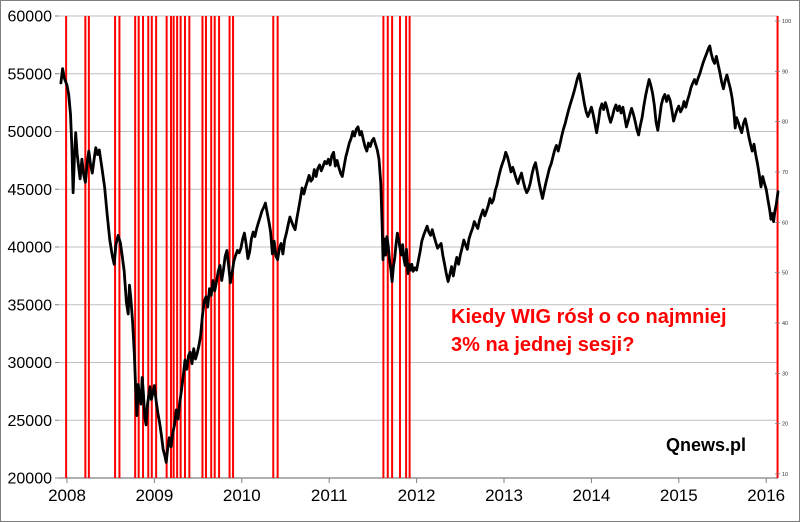 Image resolution: width=800 pixels, height=522 pixels. What do you see at coordinates (30, 363) in the screenshot?
I see `y-axis-label: 30000` at bounding box center [30, 363].